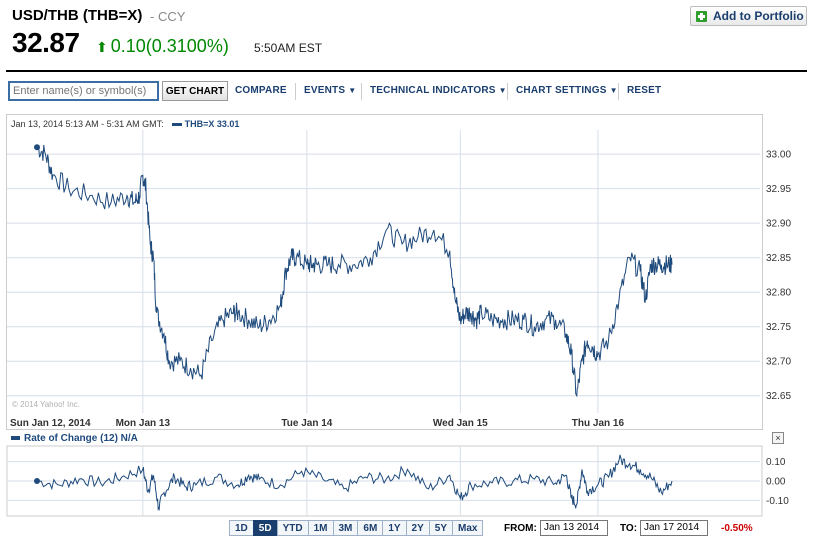  Describe the element at coordinates (288, 48) in the screenshot. I see `quote-time: 5:50AM EST` at that location.